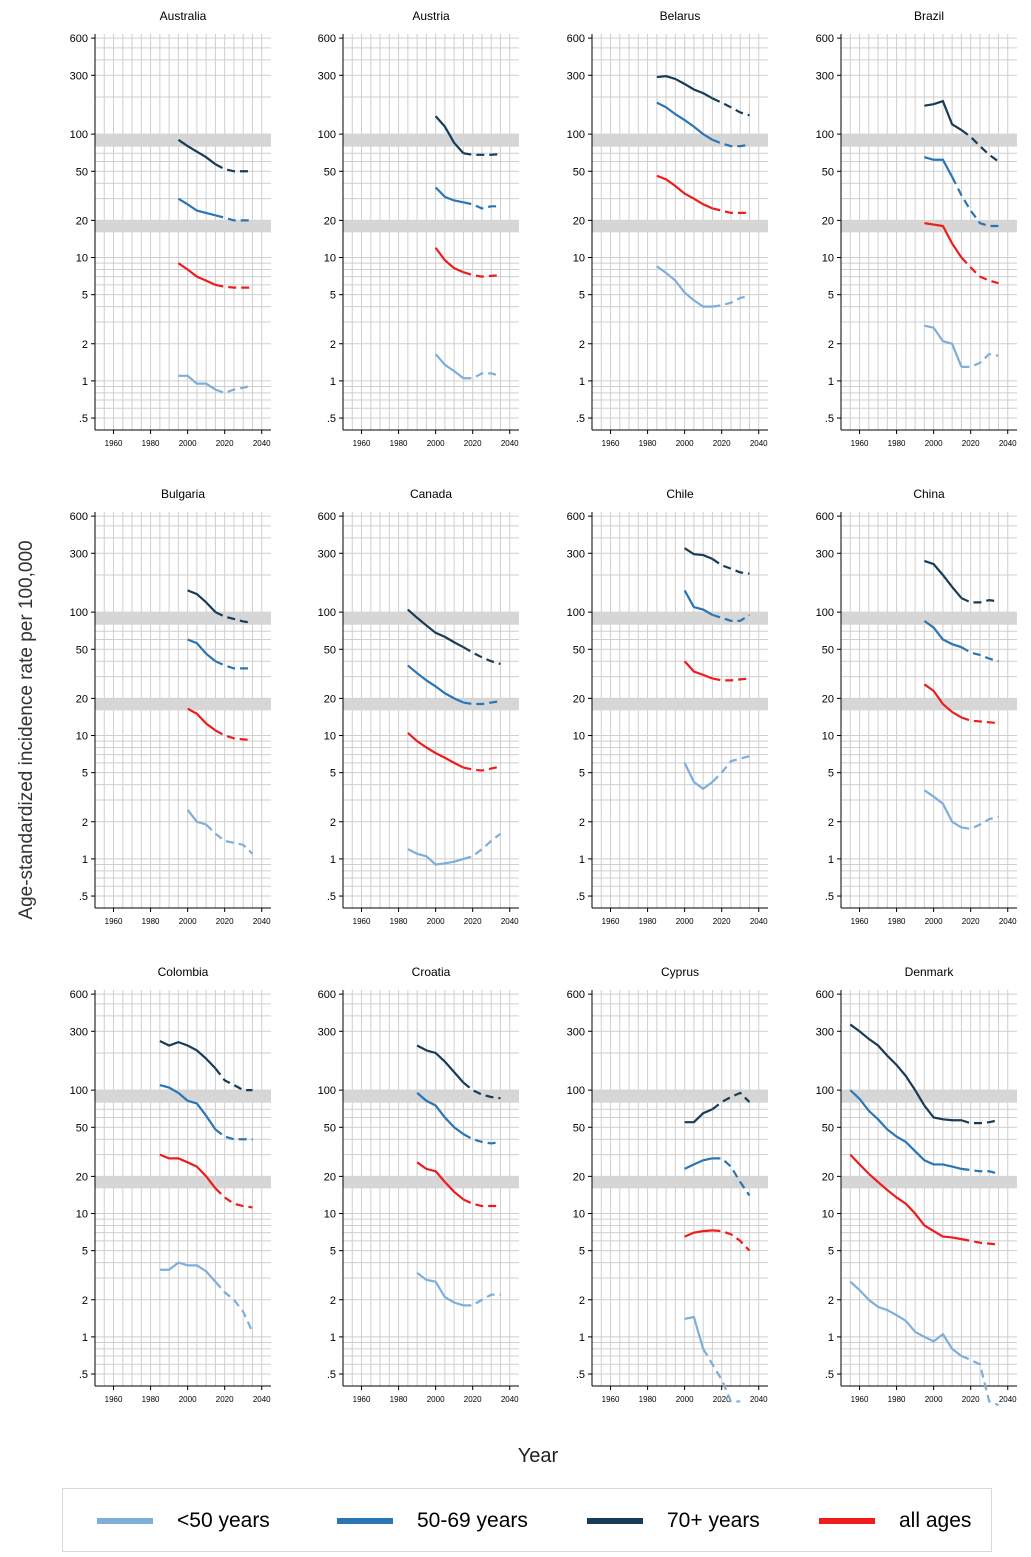  Describe the element at coordinates (183, 494) in the screenshot. I see `panel-title: Bulgaria` at that location.